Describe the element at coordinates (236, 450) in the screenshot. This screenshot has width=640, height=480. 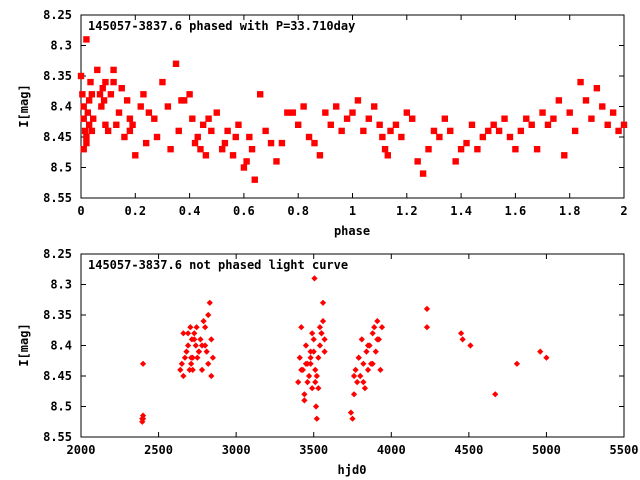
I see `x-tick-label: 3000` at that location.